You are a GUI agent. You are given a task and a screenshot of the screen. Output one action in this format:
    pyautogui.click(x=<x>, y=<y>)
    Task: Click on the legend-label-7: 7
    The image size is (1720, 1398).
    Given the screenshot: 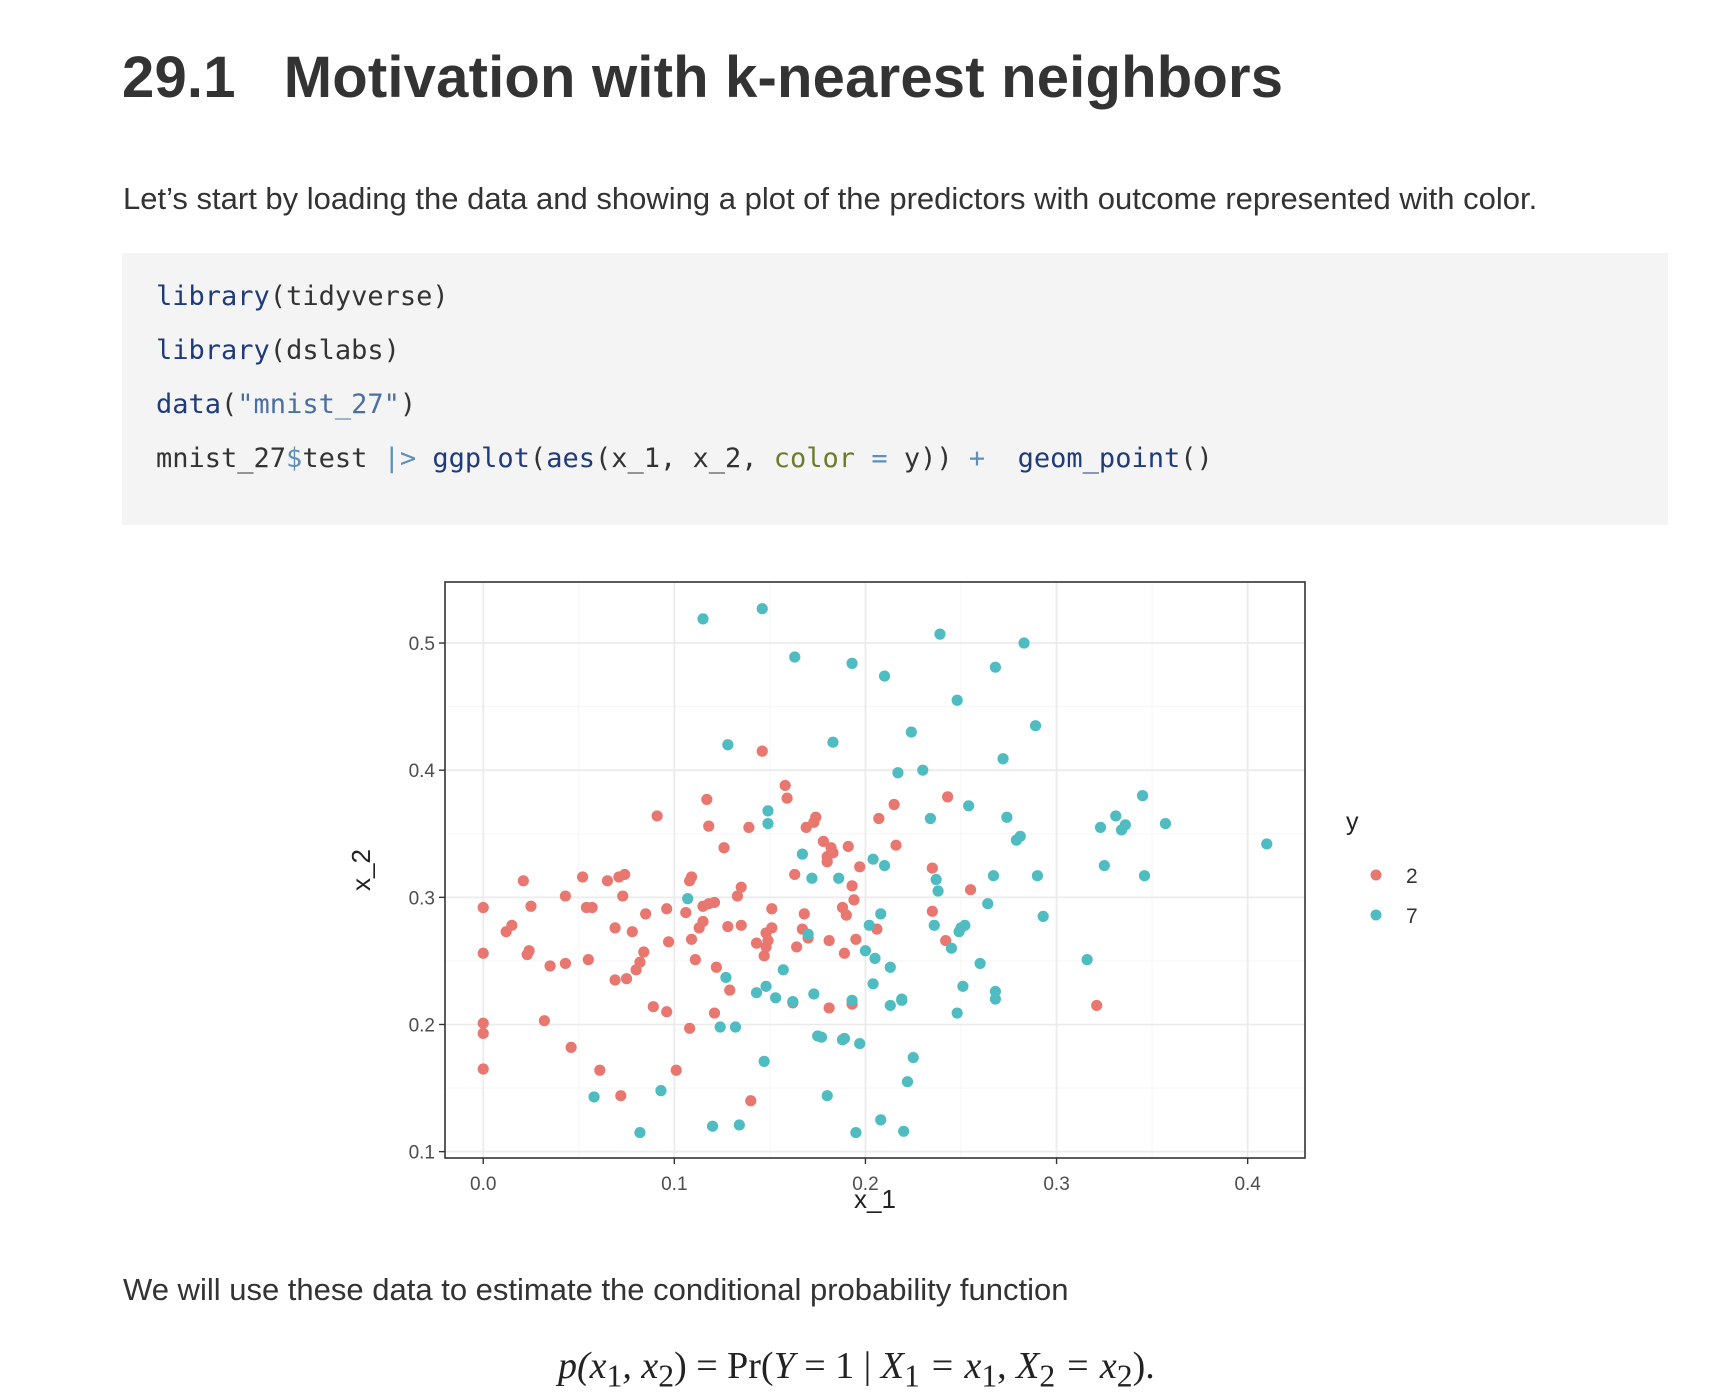 What is the action you would take?
    pyautogui.click(x=1412, y=916)
    